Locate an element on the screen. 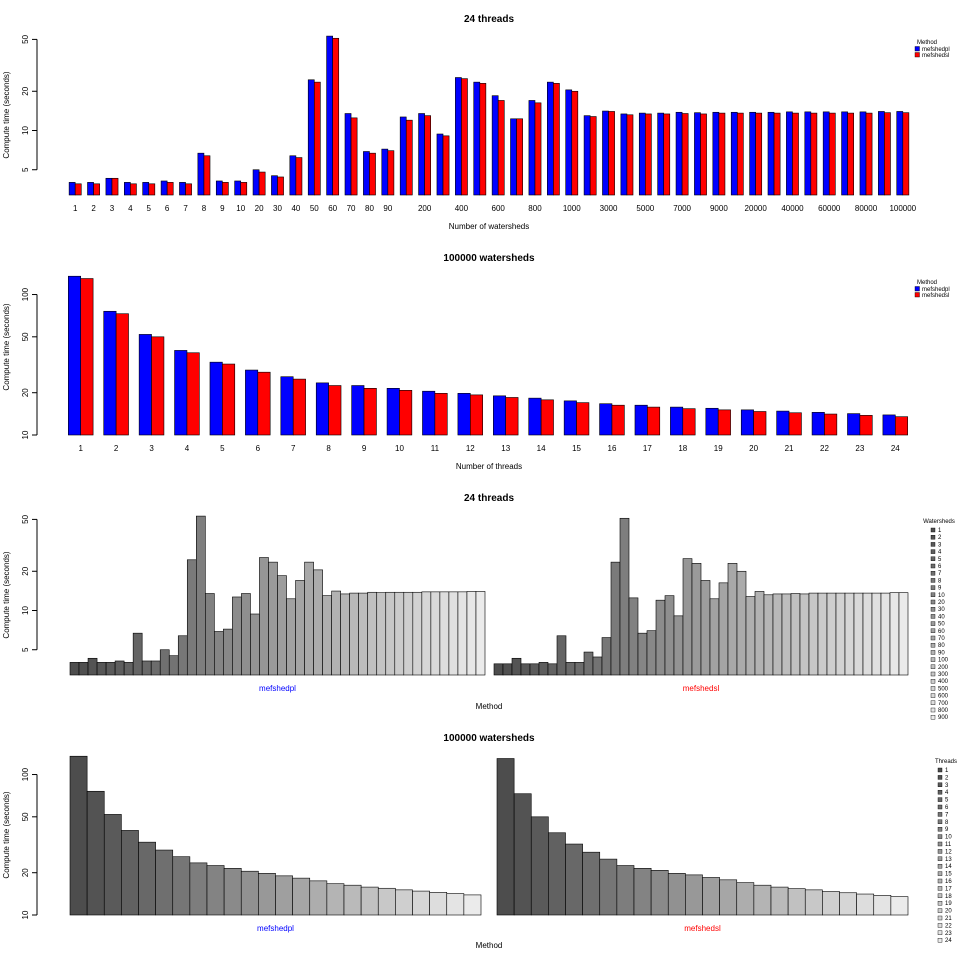 The height and width of the screenshot is (960, 960). panel-3-legend-label: 7 is located at coordinates (940, 574).